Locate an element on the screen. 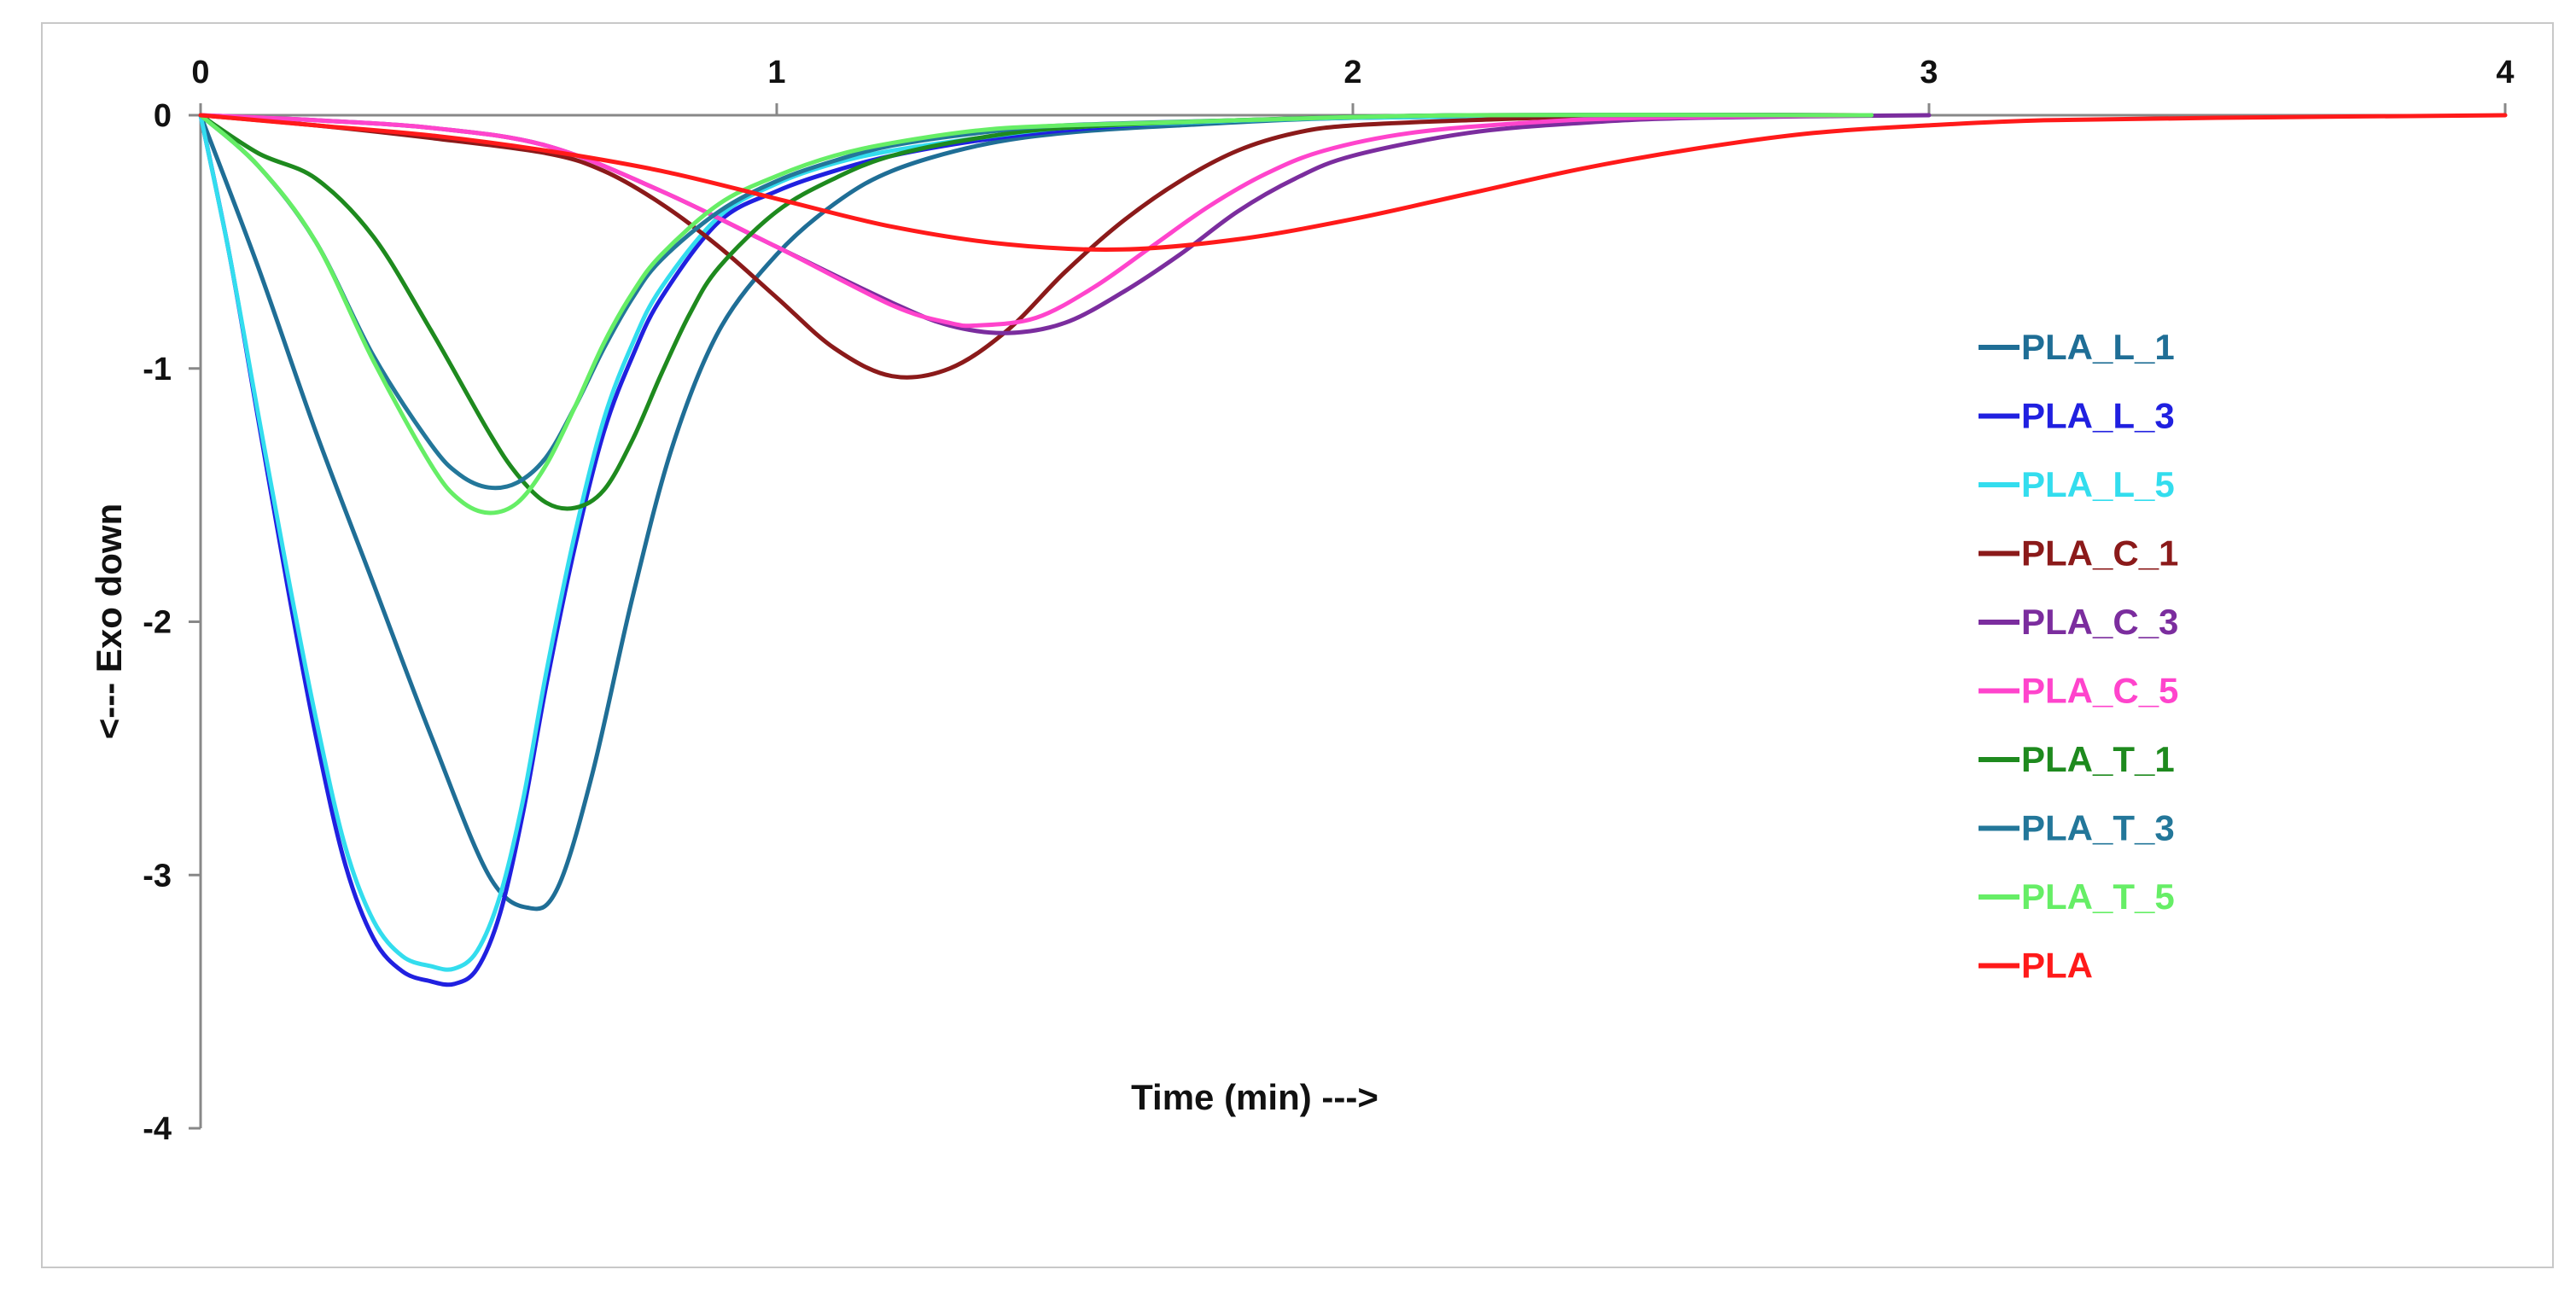 This screenshot has height=1293, width=2576. x-tick-label: 3 is located at coordinates (1929, 72).